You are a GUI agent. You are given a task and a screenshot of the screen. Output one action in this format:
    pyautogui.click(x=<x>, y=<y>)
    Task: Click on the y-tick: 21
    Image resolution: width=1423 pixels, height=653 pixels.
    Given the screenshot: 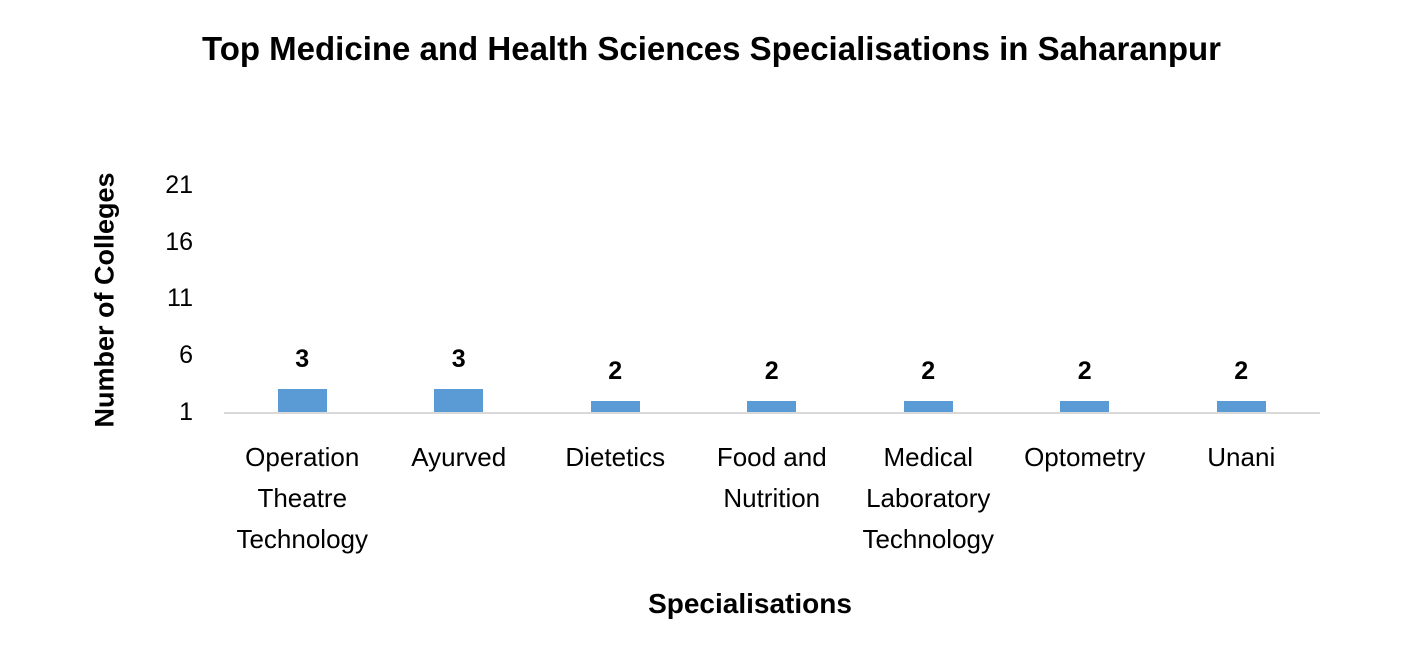 What is the action you would take?
    pyautogui.click(x=179, y=185)
    